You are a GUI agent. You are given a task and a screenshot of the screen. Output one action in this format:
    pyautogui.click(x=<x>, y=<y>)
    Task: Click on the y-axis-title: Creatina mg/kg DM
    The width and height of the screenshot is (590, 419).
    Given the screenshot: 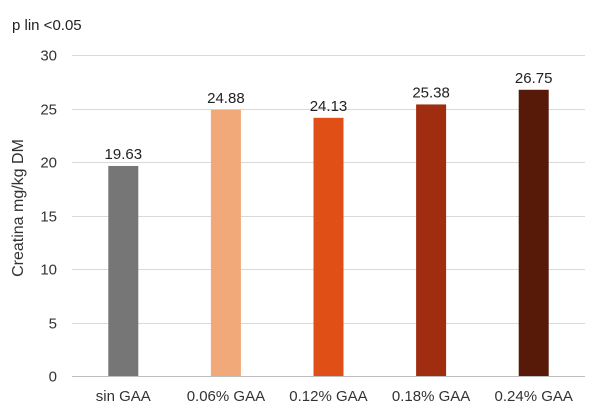 What is the action you would take?
    pyautogui.click(x=18, y=208)
    